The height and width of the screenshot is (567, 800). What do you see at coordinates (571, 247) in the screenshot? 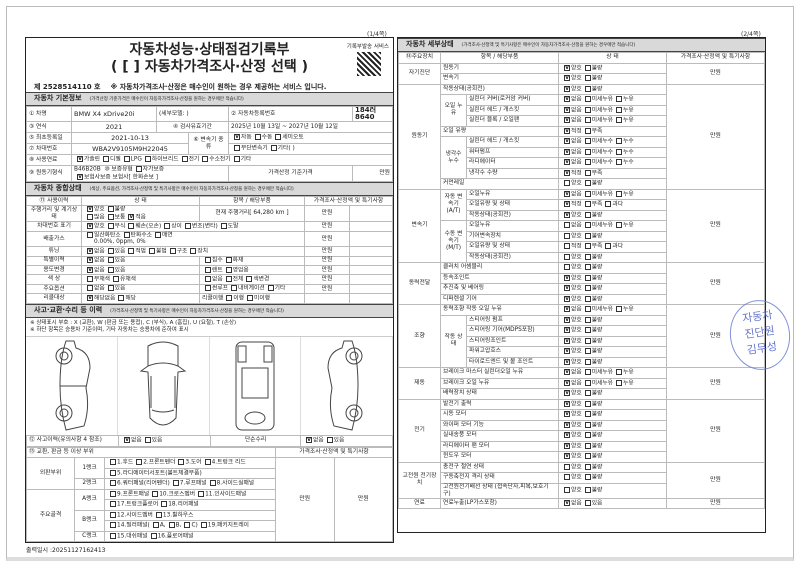
I see `checkbox-option: 적정` at bounding box center [571, 247].